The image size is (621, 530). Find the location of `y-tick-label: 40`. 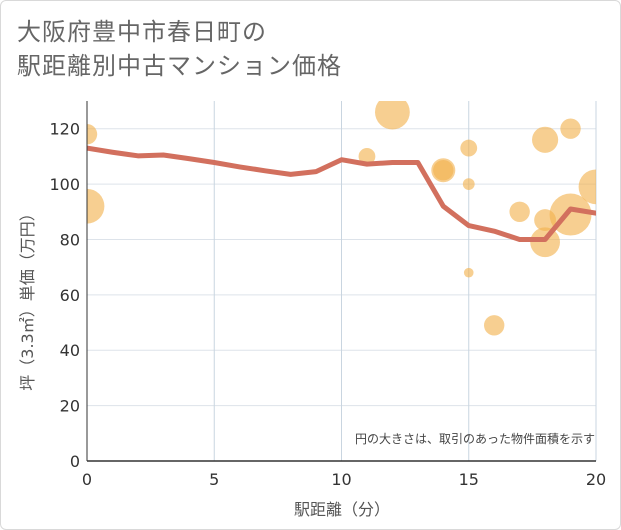

y-tick-label: 40 is located at coordinates (70, 350).